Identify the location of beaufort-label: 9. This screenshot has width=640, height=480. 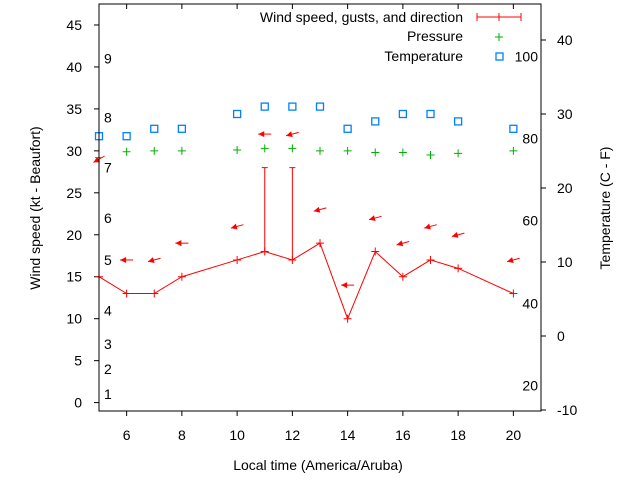
(108, 59).